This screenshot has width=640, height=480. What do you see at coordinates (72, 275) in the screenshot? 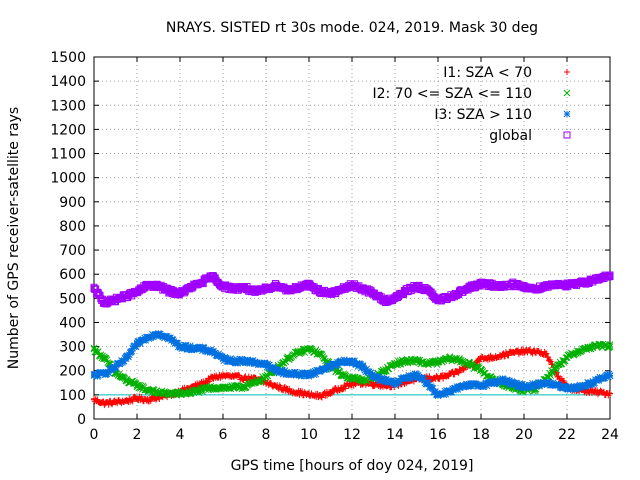
I see `y-tick-label: 600` at bounding box center [72, 275].